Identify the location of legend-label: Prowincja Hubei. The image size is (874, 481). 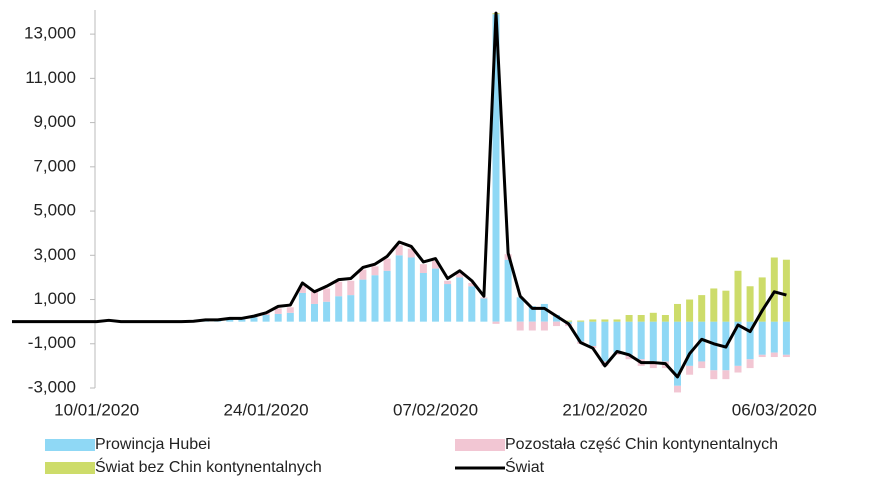
(153, 444).